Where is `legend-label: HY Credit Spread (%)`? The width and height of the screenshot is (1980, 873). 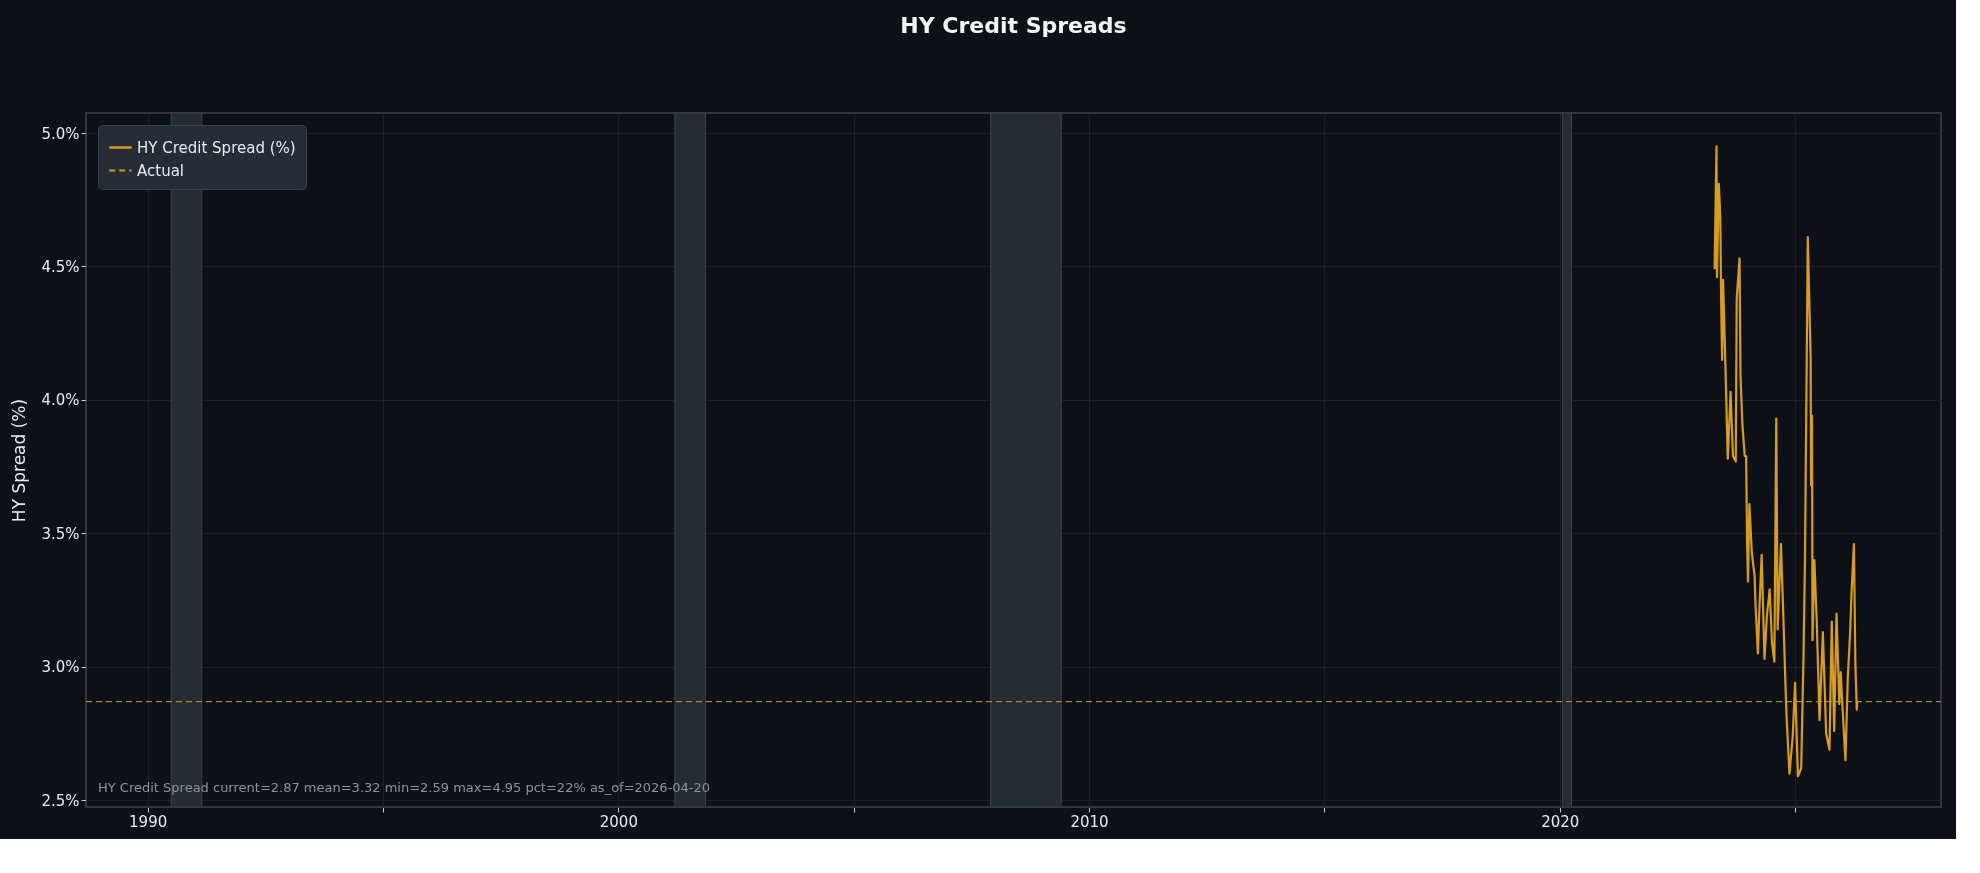
legend-label: HY Credit Spread (%) is located at coordinates (216, 147).